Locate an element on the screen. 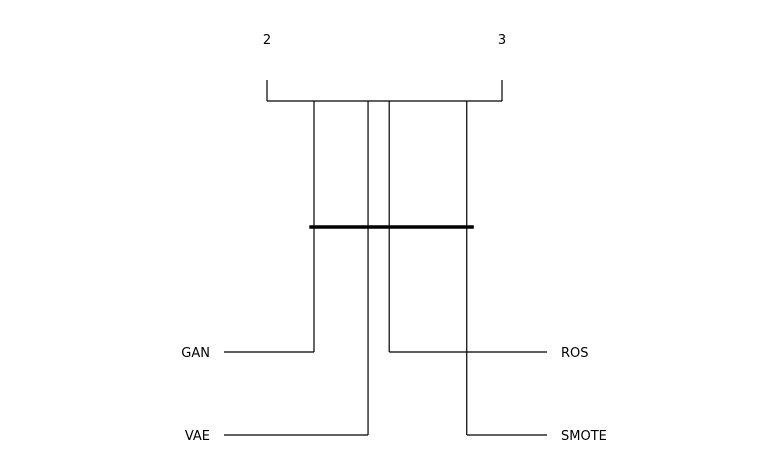  method-label: VAE is located at coordinates (197, 436).